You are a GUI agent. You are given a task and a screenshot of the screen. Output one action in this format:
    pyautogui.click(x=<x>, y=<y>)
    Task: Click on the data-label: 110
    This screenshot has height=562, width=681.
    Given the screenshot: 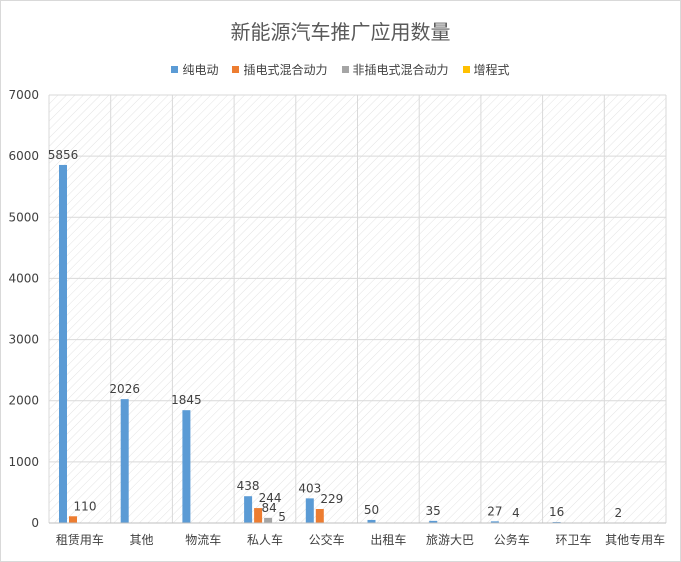 What is the action you would take?
    pyautogui.click(x=85, y=506)
    